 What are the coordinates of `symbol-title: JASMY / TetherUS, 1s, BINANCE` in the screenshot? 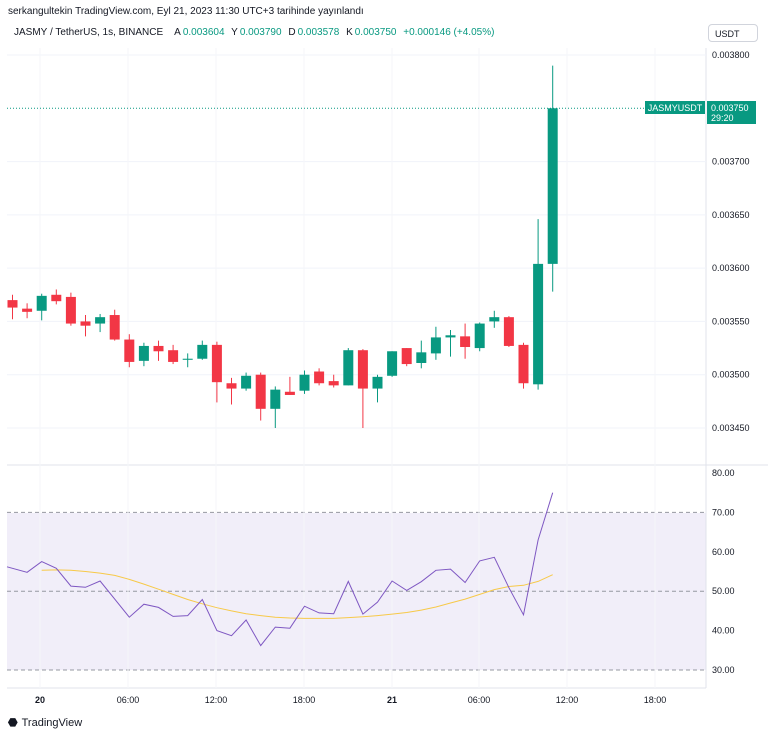 It's located at (89, 32).